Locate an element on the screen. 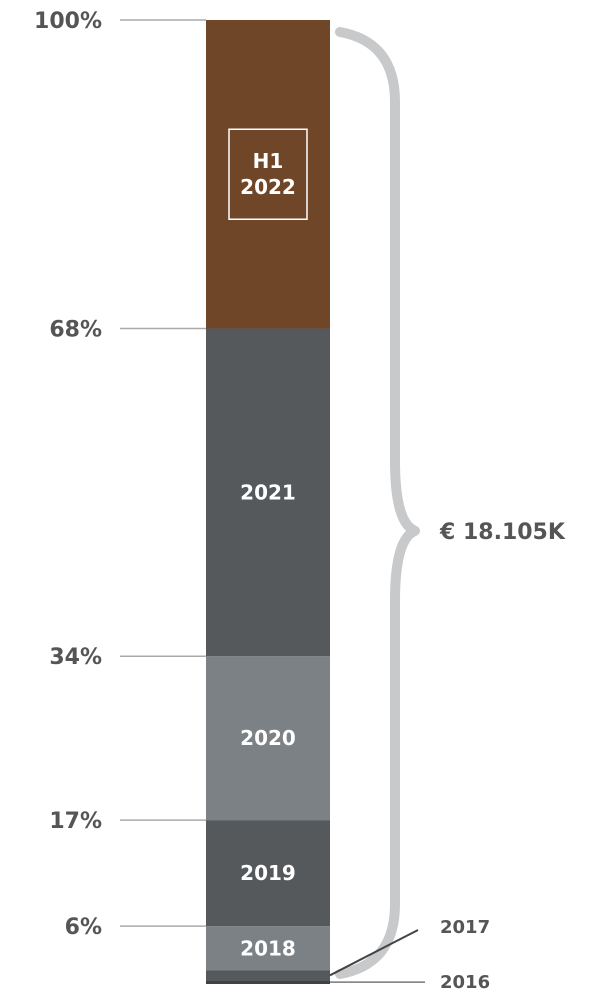 The width and height of the screenshot is (595, 989). segment-label: 2020 is located at coordinates (268, 738).